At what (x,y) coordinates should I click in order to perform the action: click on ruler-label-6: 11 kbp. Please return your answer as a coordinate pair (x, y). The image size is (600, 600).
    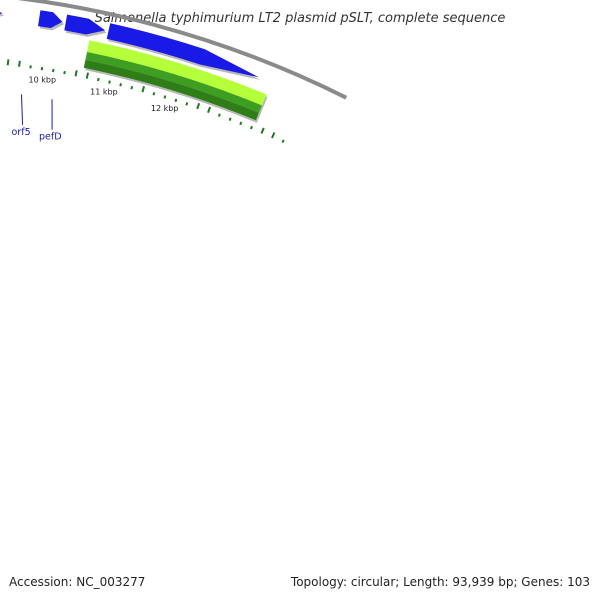
    Looking at the image, I should click on (104, 92).